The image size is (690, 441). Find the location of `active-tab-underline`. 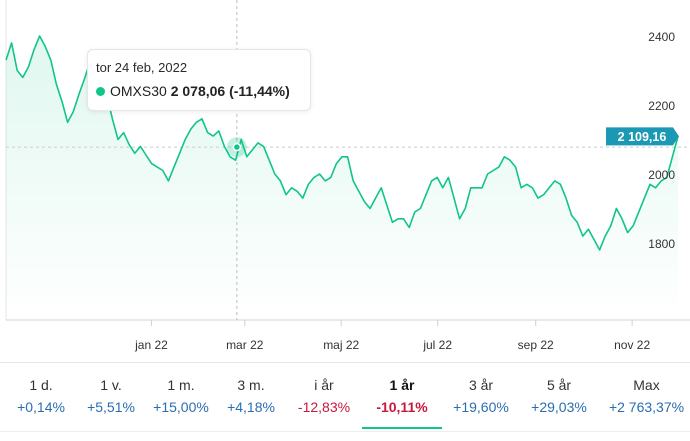

active-tab-underline is located at coordinates (402, 428).